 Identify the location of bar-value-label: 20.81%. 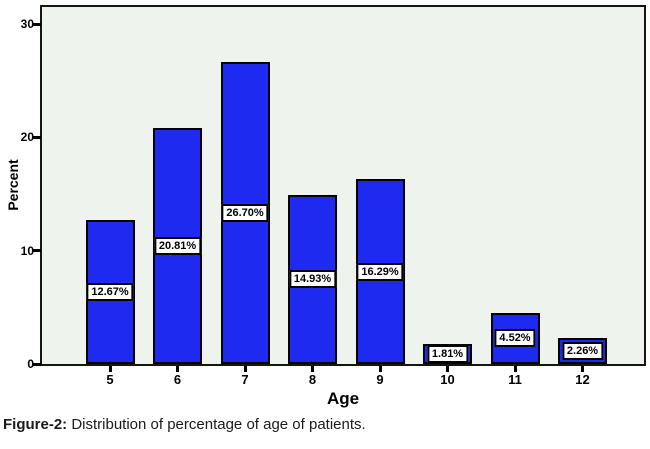
(177, 246).